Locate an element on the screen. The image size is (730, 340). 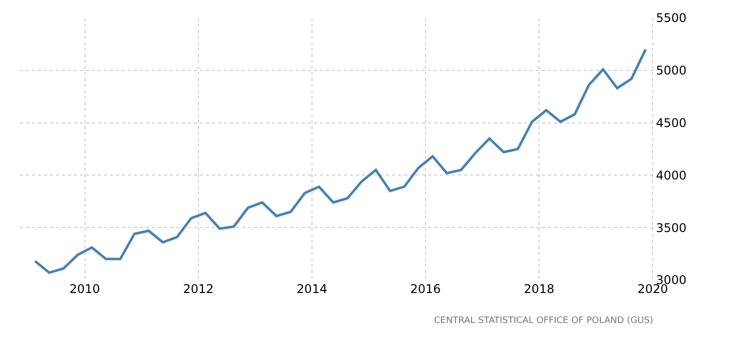
y-tick-label: 5000 is located at coordinates (671, 71).